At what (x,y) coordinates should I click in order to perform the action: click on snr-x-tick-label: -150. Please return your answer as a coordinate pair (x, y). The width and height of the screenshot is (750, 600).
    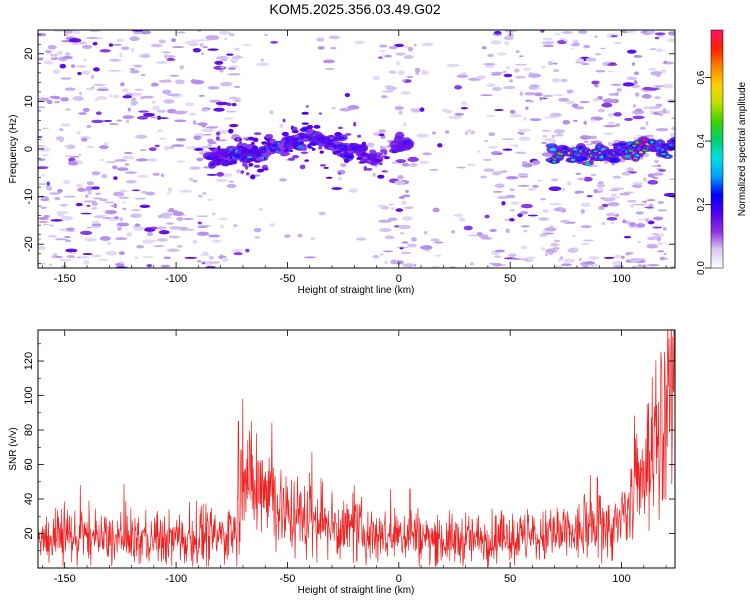
    Looking at the image, I should click on (65, 579).